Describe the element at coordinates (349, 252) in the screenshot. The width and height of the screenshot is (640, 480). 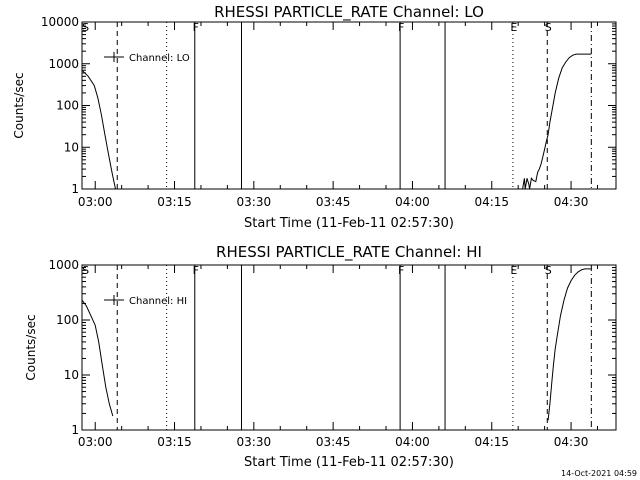
I see `chart-title: RHESSI PARTICLE_RATE Channel: HI` at that location.